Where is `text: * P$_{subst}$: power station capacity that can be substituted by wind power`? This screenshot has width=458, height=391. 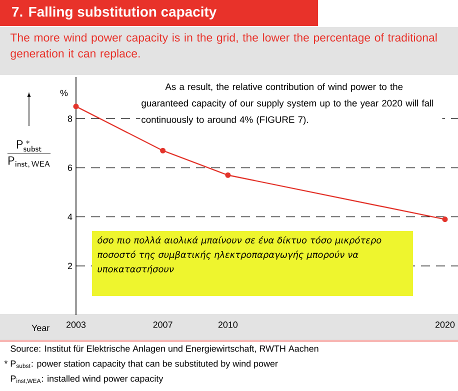 text: * P$_{subst}$: power station capacity that can be substituted by wind power is located at coordinates (141, 364).